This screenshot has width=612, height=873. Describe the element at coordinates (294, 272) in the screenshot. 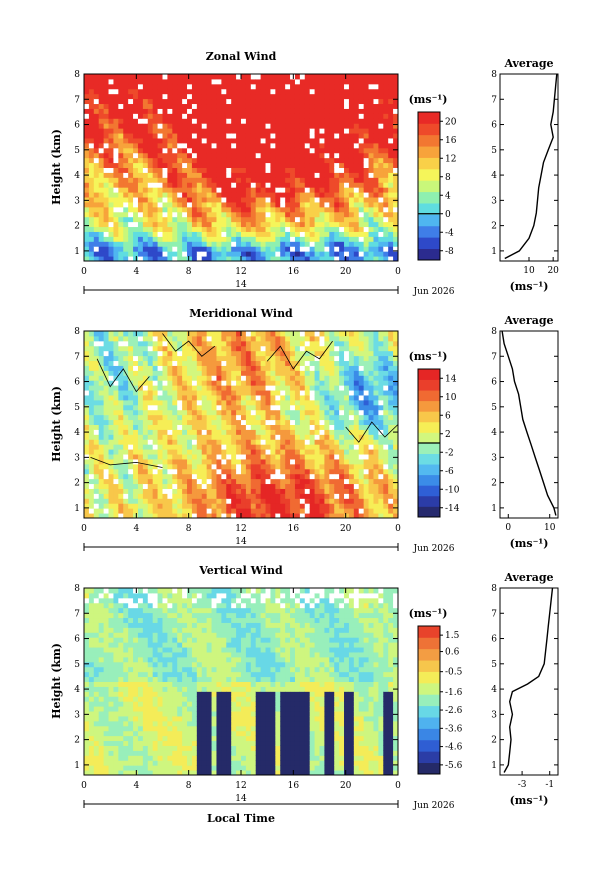

I see `zonal-wind-x-tick-label: 16` at that location.